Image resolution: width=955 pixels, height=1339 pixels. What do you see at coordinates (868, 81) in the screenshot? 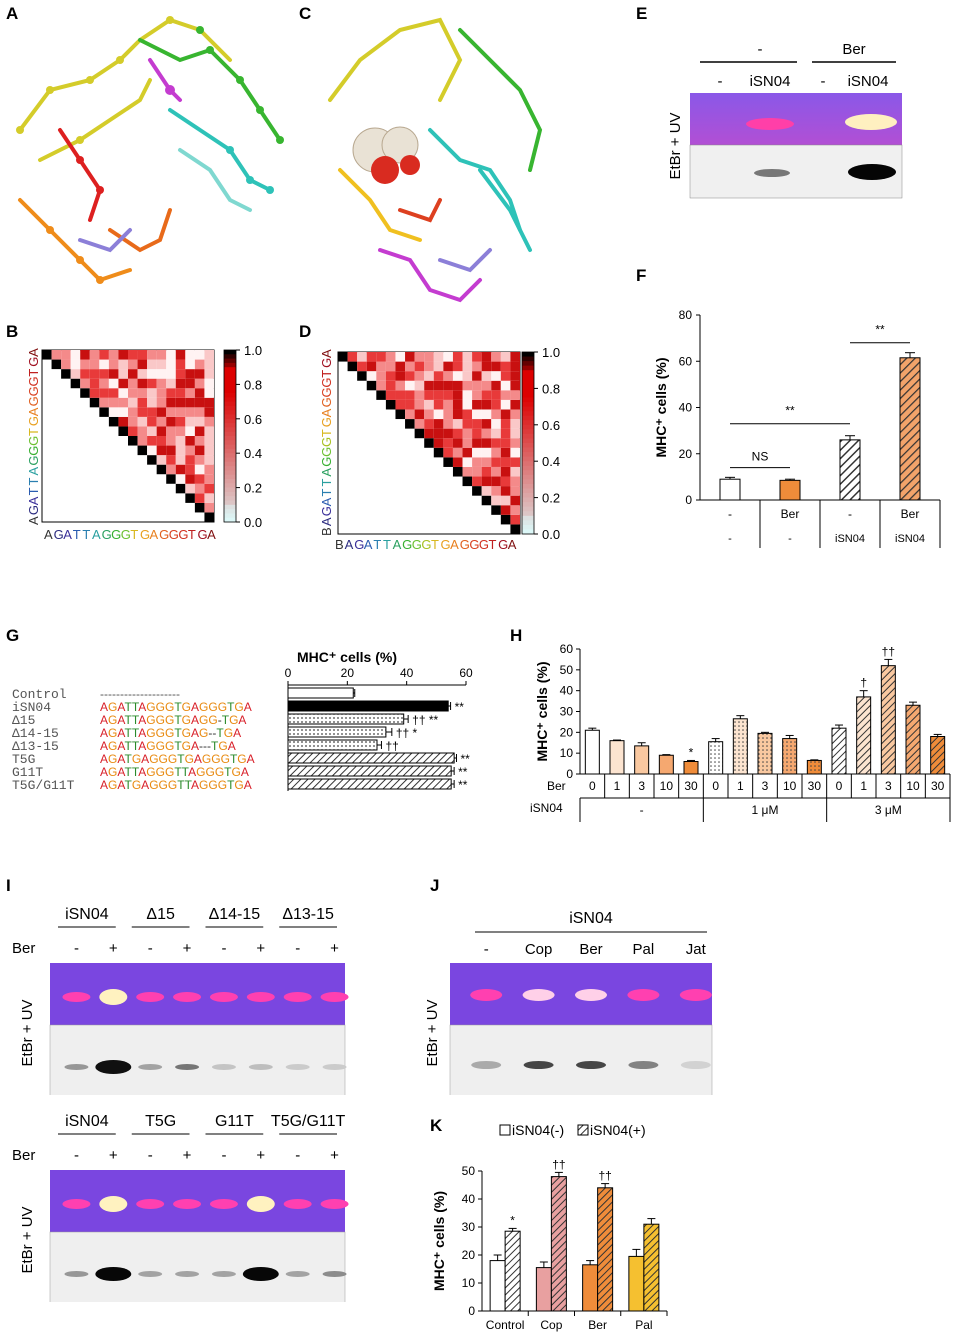
I see `gel-e-lane-4: iSN04` at bounding box center [868, 81].